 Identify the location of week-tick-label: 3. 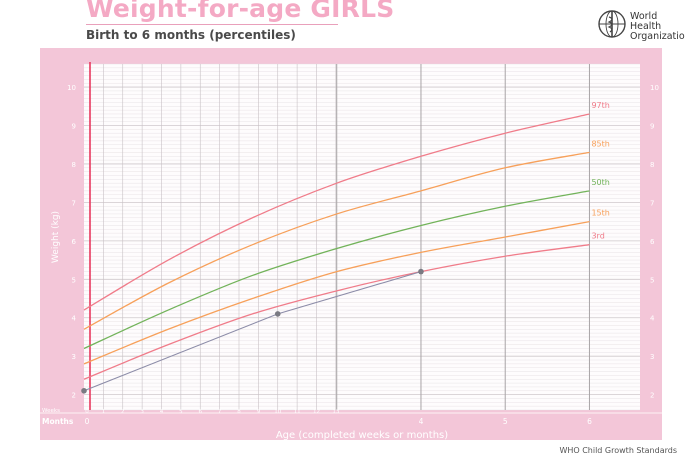
(142, 412).